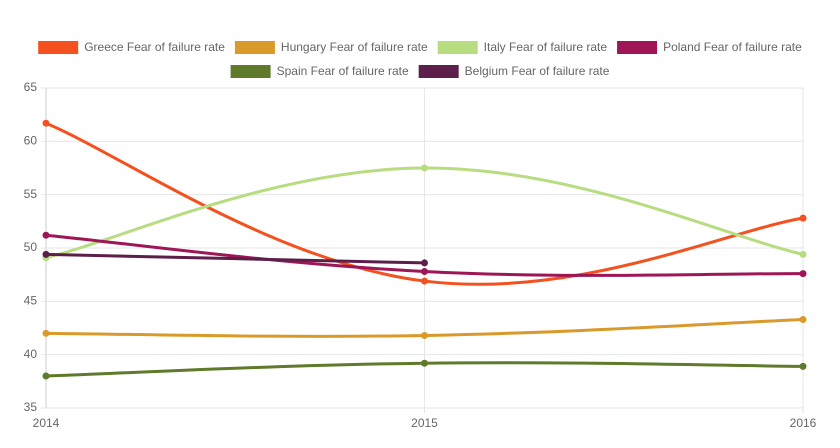 The width and height of the screenshot is (840, 448). What do you see at coordinates (31, 407) in the screenshot?
I see `y-tick-label: 35` at bounding box center [31, 407].